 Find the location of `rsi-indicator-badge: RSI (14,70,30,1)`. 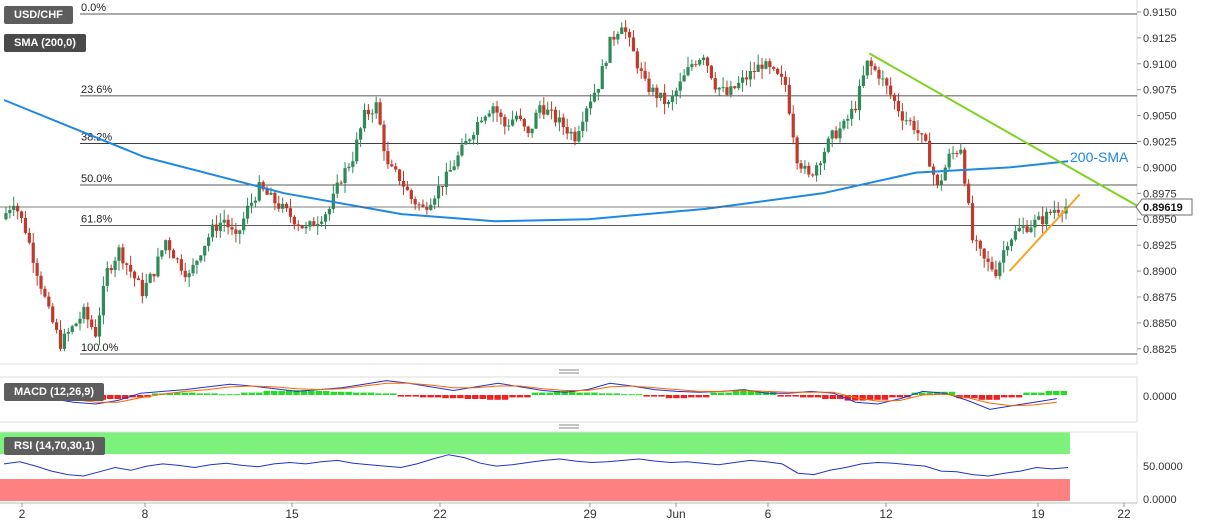

rsi-indicator-badge: RSI (14,70,30,1) is located at coordinates (54, 446).